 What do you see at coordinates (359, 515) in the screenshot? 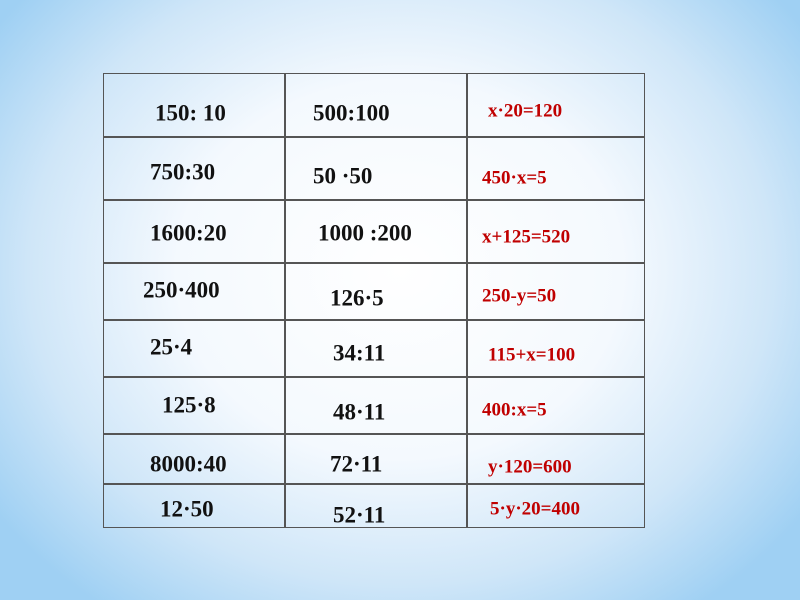
I see `expression-cell: 52·11` at bounding box center [359, 515].